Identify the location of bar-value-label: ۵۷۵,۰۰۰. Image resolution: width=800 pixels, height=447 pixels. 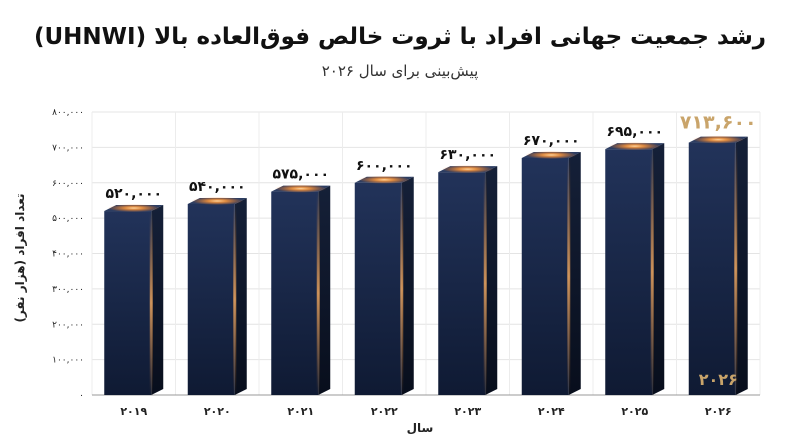
(300, 175).